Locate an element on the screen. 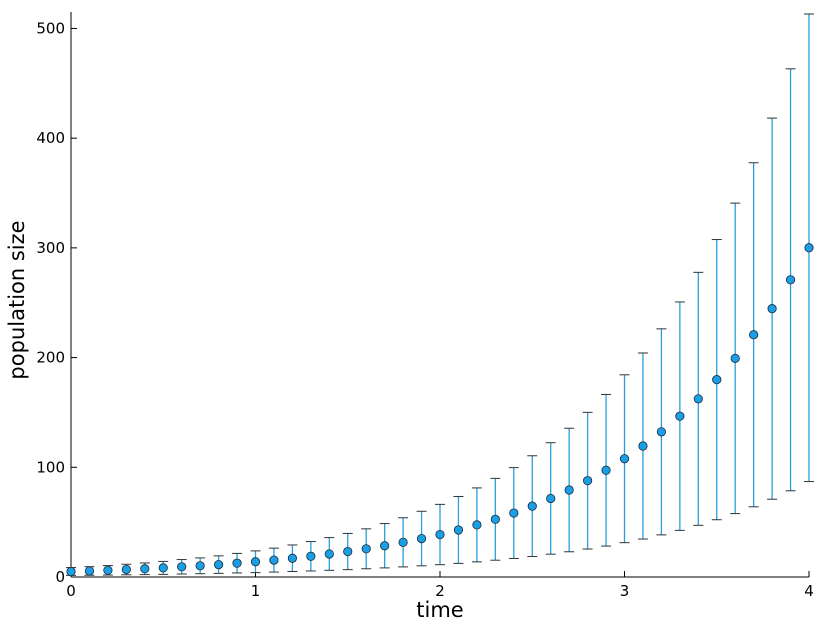  y-tick-label: 400 is located at coordinates (50, 138).